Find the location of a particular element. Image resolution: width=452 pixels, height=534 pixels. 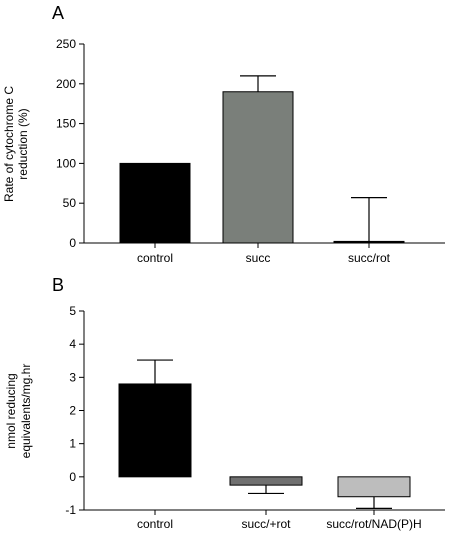

panel-a-category-label: succ/rot is located at coordinates (369, 258).